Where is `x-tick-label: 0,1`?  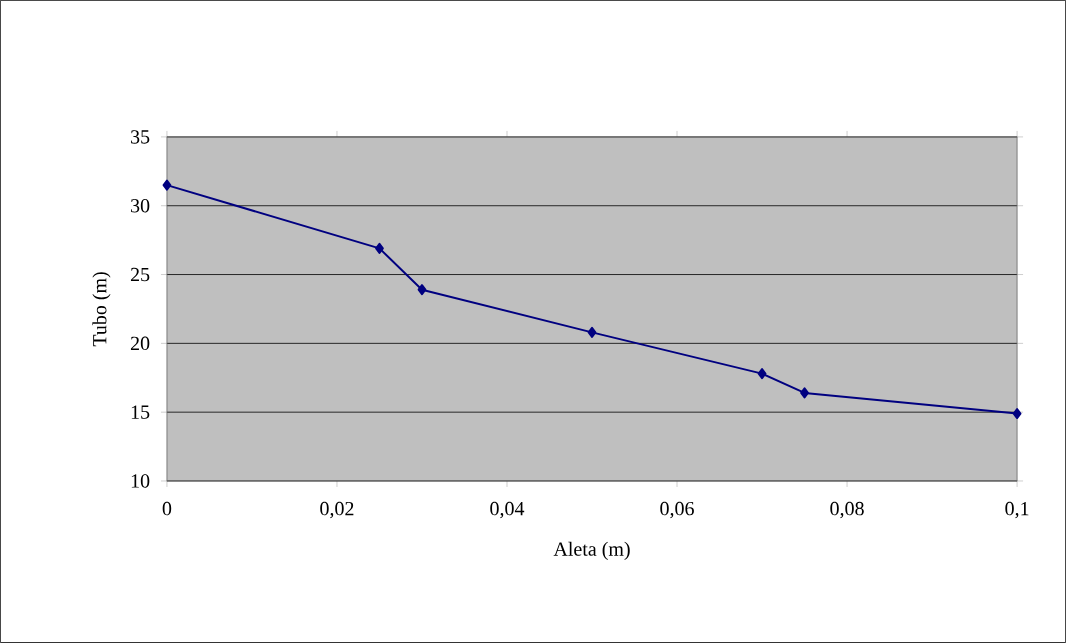 x-tick-label: 0,1 is located at coordinates (1017, 510).